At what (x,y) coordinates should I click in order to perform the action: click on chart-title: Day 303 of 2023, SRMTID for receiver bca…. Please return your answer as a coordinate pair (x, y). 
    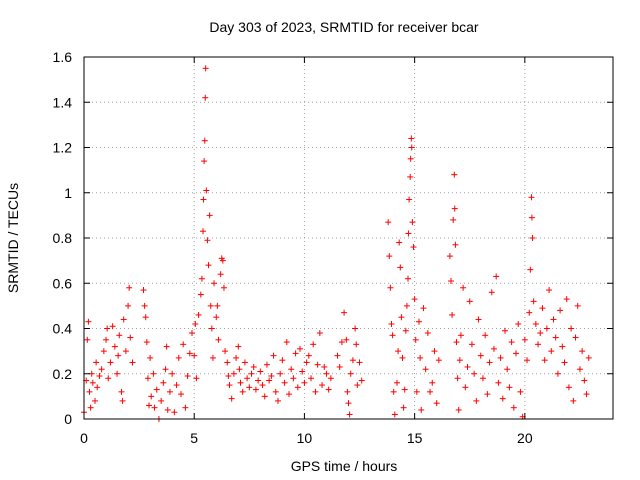
    Looking at the image, I should click on (344, 27).